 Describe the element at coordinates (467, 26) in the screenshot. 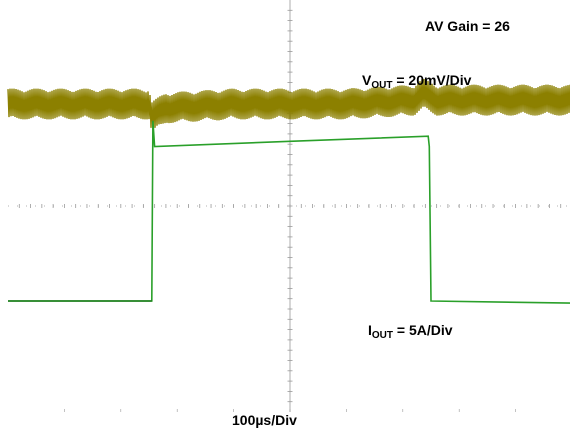

I see `gain-label: AV Gain = 26` at that location.